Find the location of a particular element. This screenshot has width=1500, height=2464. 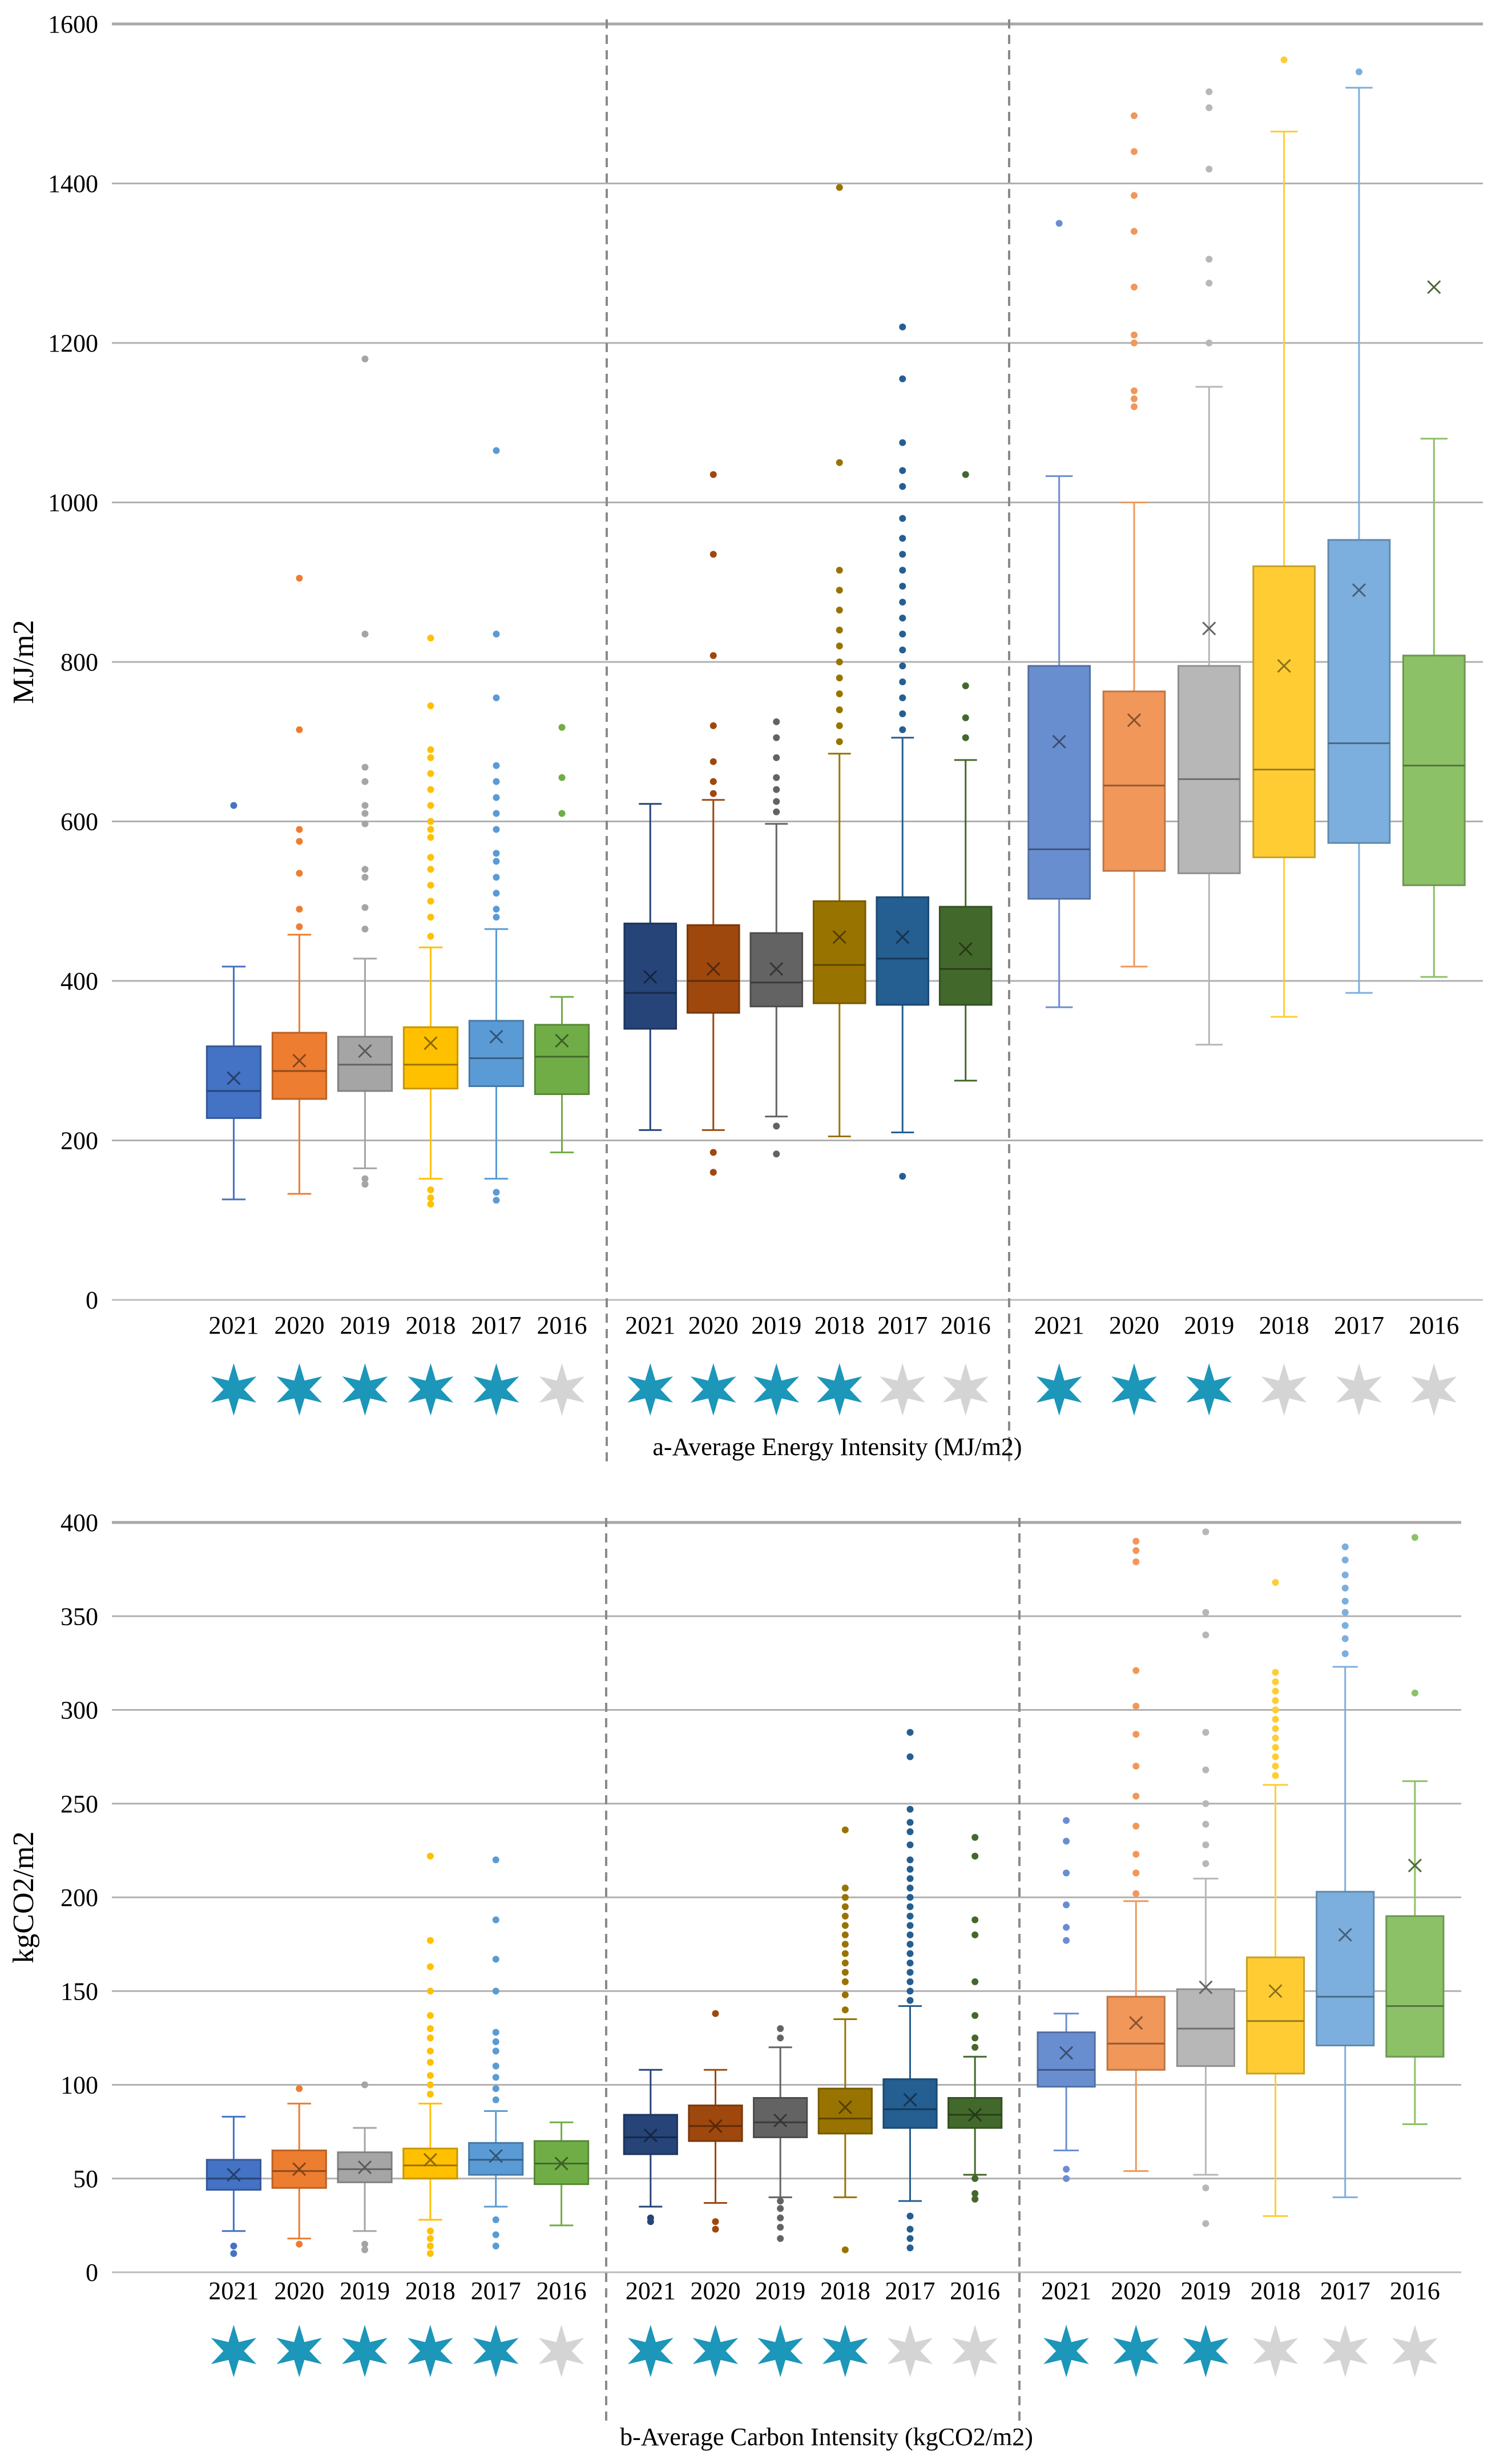

box-2017 is located at coordinates (903, 752).